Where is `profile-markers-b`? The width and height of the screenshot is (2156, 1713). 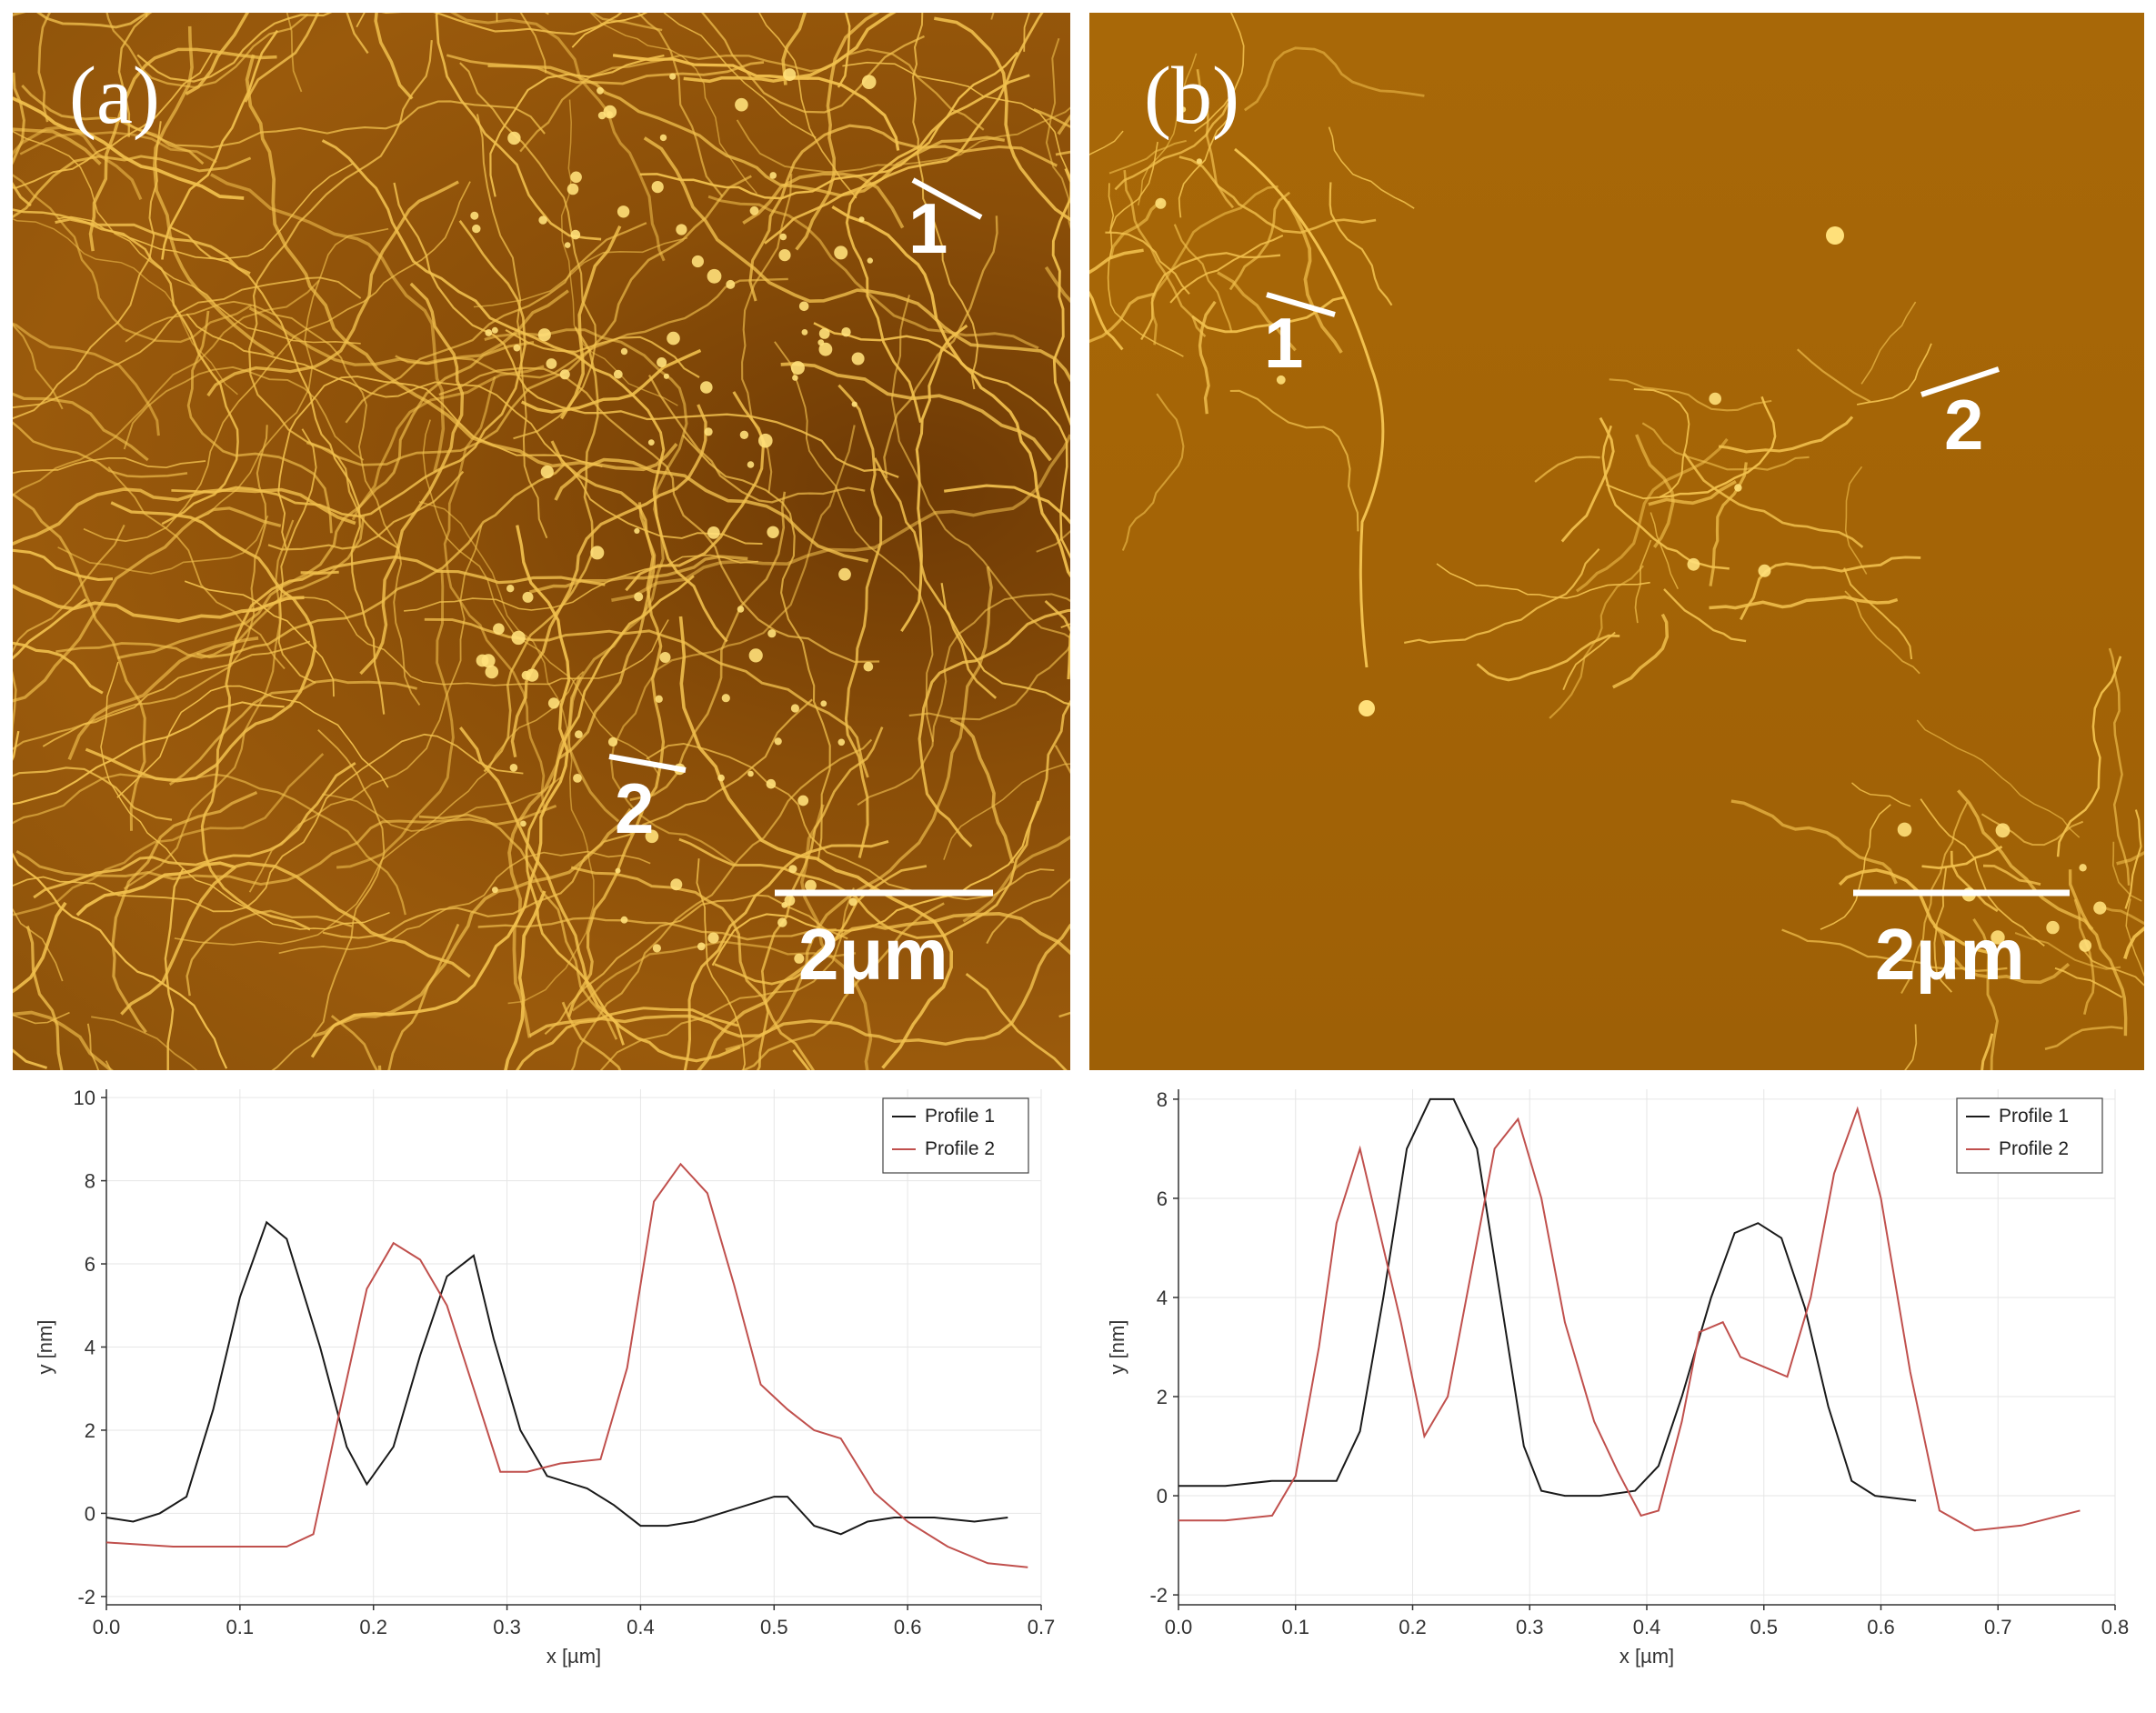 profile-markers-b is located at coordinates (1668, 594).